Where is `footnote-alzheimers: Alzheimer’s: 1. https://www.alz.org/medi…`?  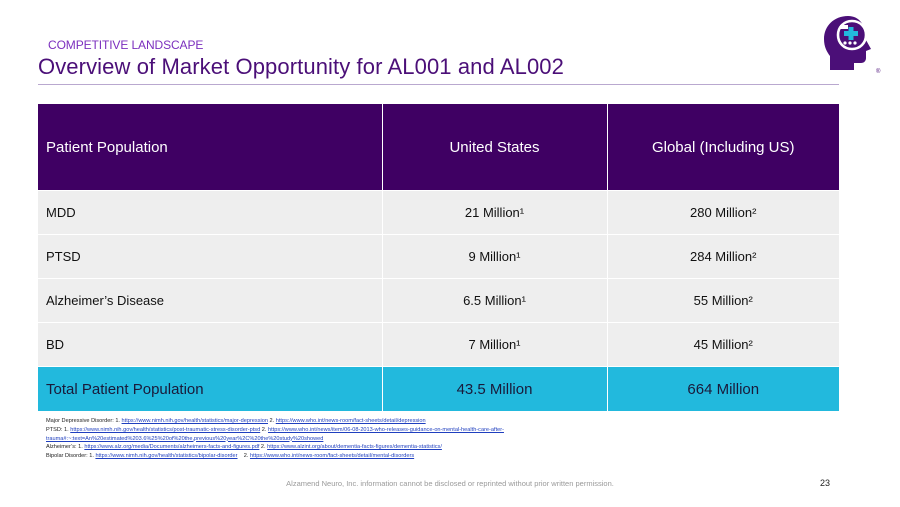 footnote-alzheimers: Alzheimer’s: 1. https://www.alz.org/medi… is located at coordinates (356, 447).